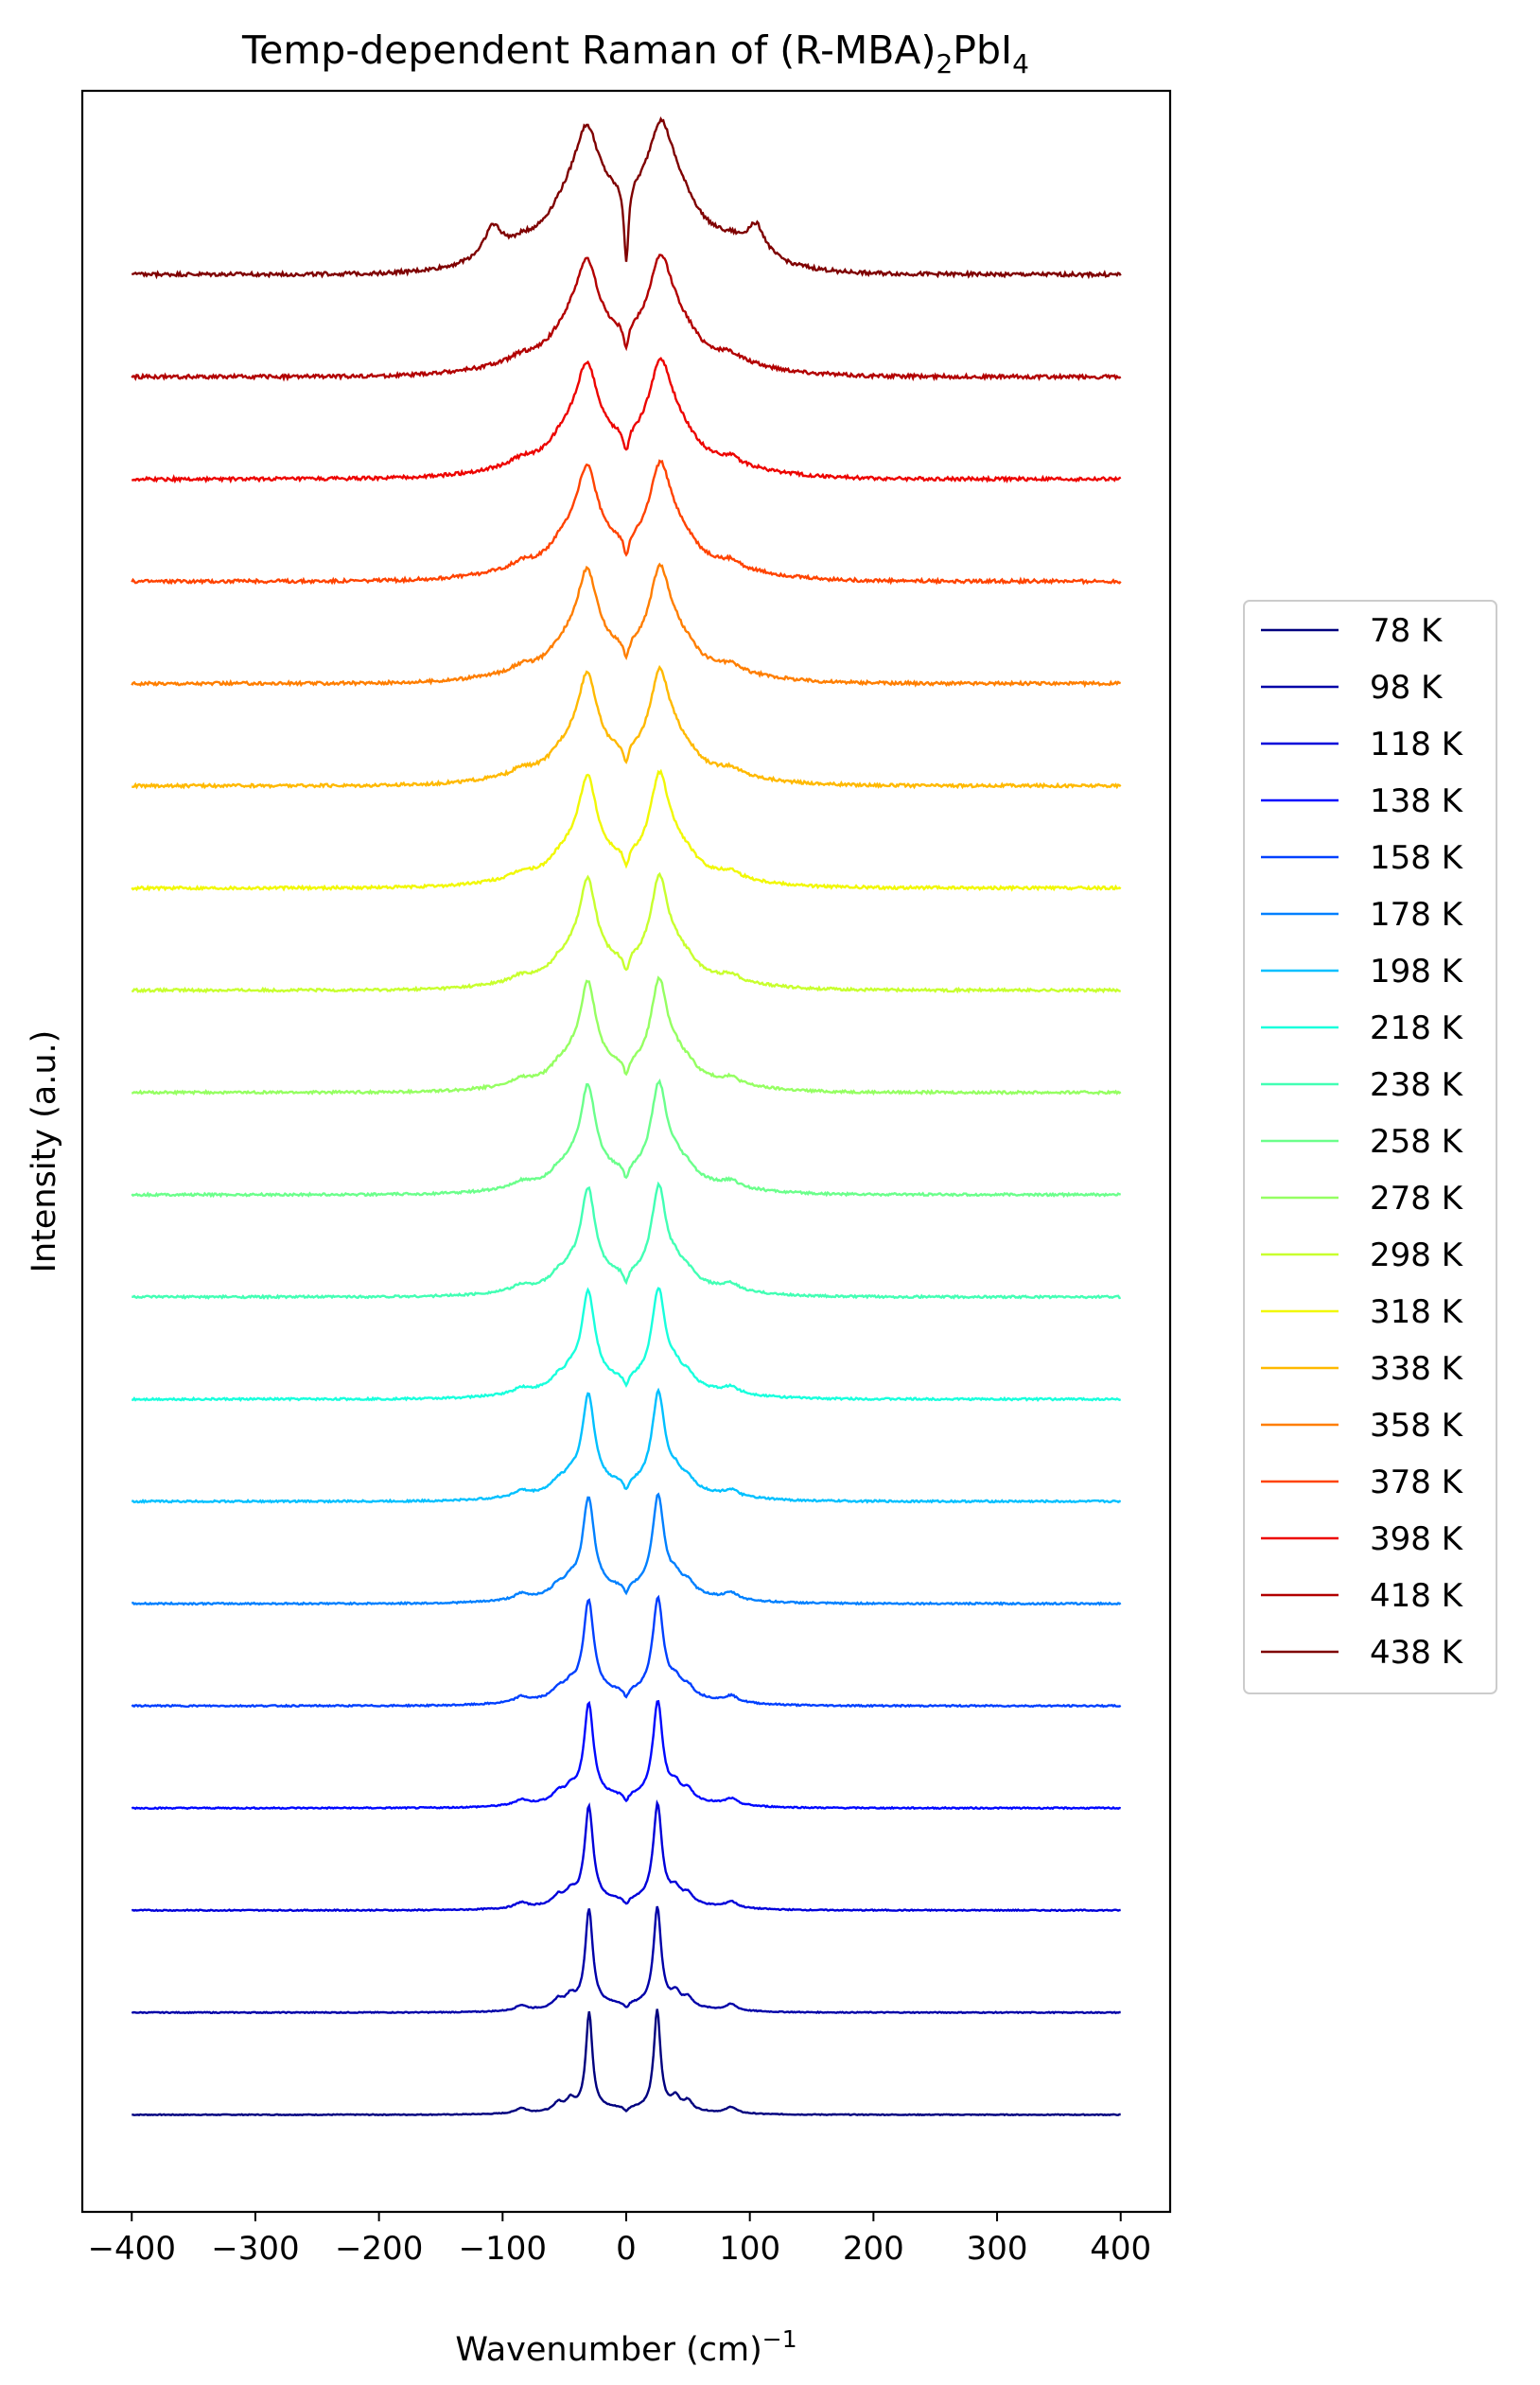  Describe the element at coordinates (255, 2249) in the screenshot. I see `x-tick-label: −300` at that location.